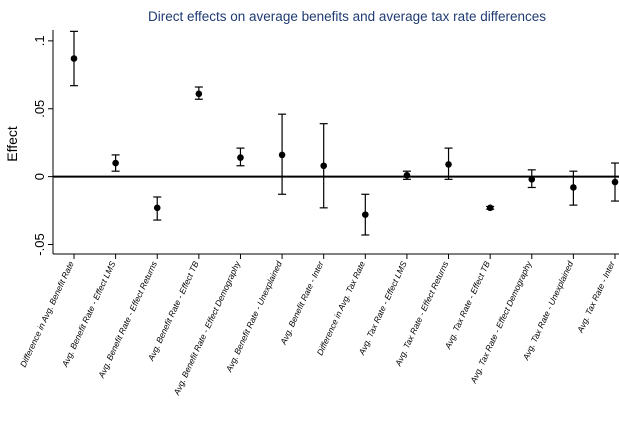 The height and width of the screenshot is (427, 619). What do you see at coordinates (341, 308) in the screenshot?
I see `x-tick-label: Difference in Avg. Tax Rate` at bounding box center [341, 308].